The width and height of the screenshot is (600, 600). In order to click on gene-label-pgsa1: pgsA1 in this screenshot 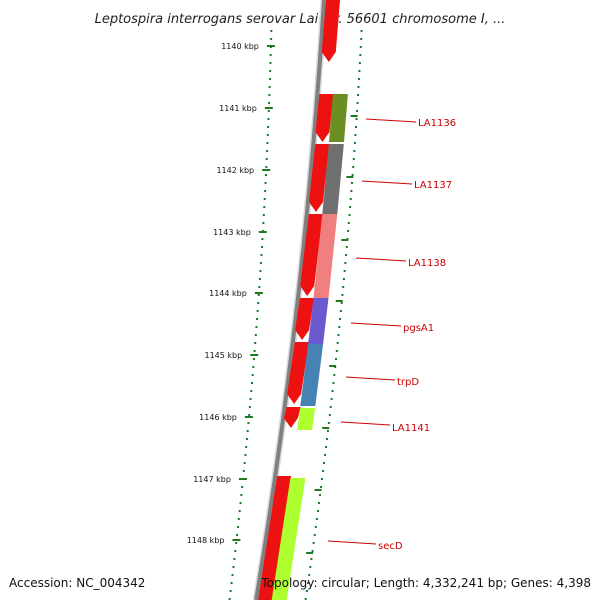, I will do `click(418, 328)`.